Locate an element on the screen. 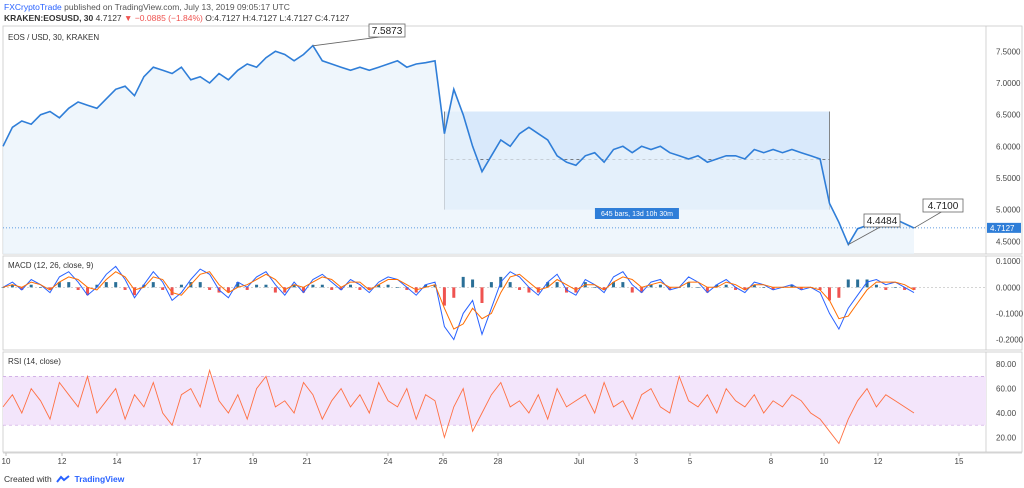 This screenshot has width=1024, height=488. last-price-badge is located at coordinates (1004, 227).